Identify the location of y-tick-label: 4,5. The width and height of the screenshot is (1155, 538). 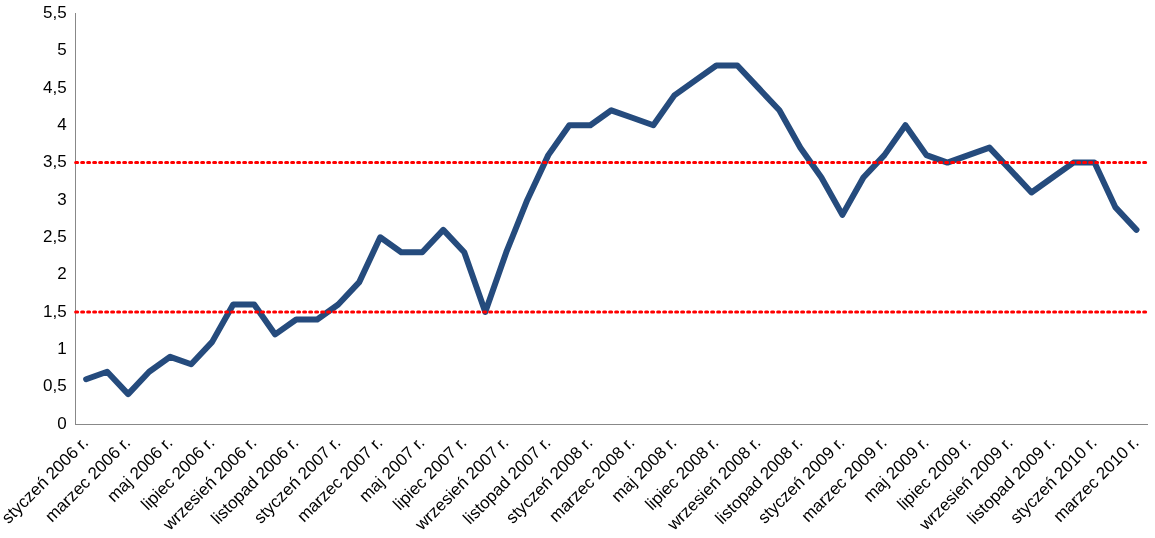
(54, 87).